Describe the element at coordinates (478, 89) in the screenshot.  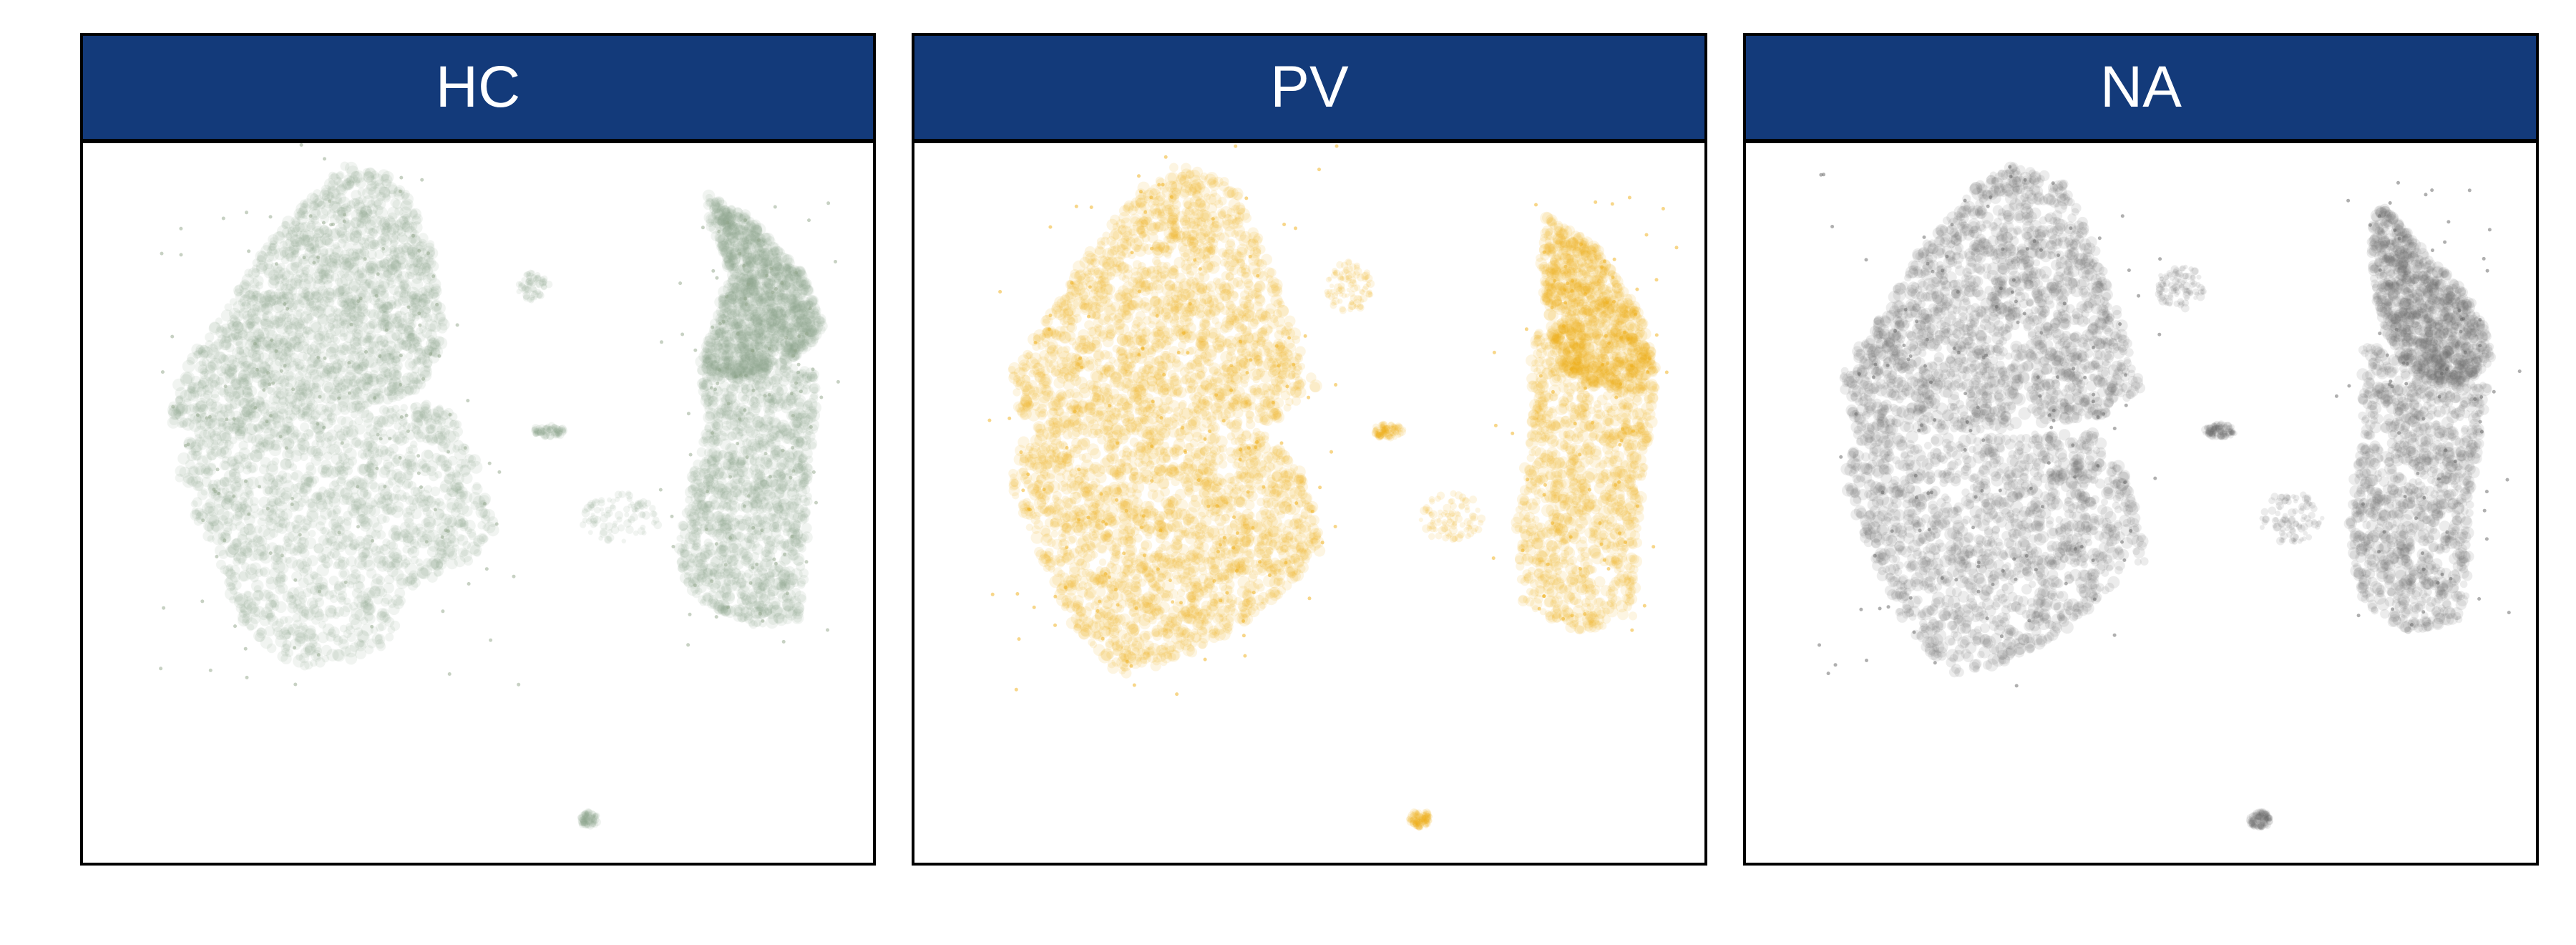
I see `facet-header-hc: HC` at that location.